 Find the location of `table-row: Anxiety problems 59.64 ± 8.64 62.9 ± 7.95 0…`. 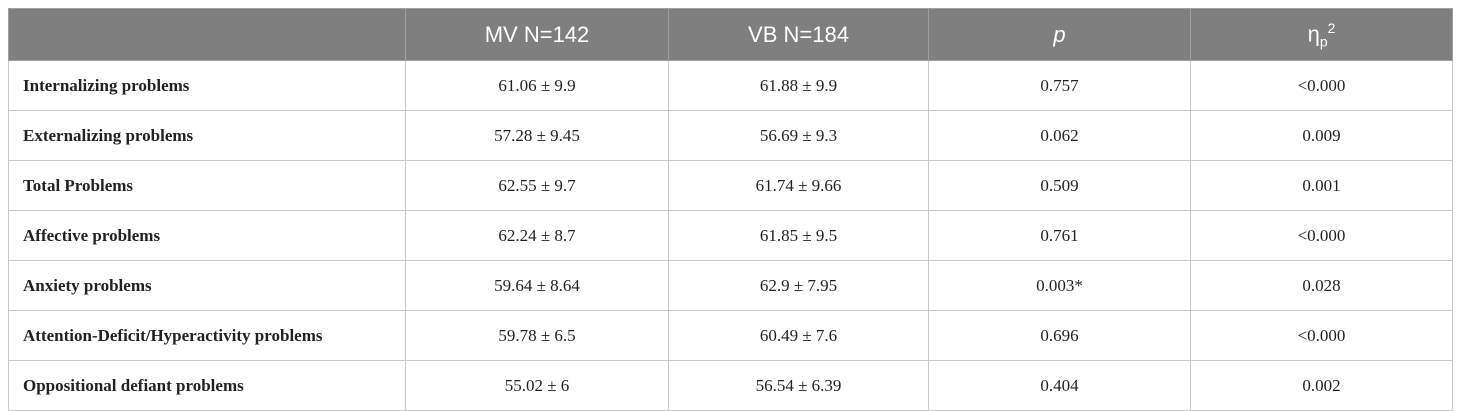

table-row: Anxiety problems 59.64 ± 8.64 62.9 ± 7.95 0… is located at coordinates (730, 285).